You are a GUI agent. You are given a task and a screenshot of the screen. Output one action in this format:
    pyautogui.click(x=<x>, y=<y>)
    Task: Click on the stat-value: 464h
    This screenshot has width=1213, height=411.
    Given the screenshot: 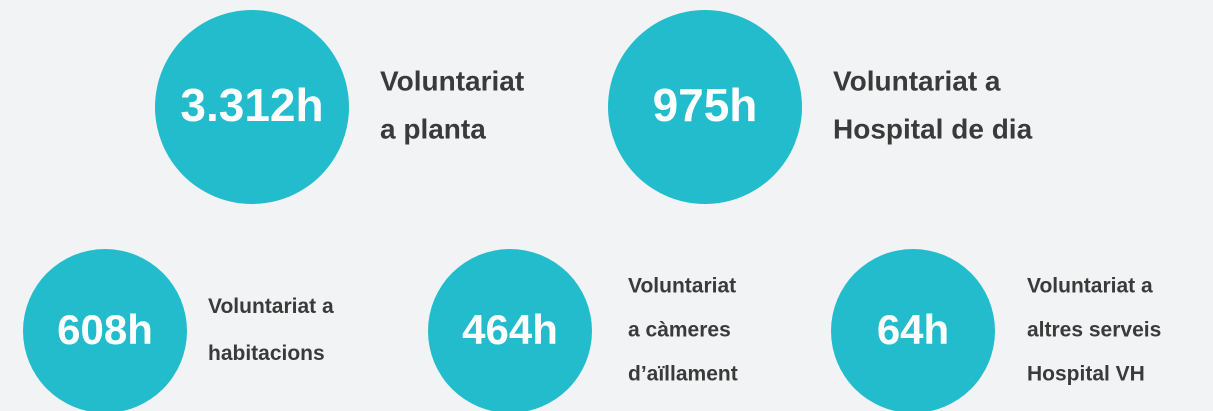 What is the action you would take?
    pyautogui.click(x=510, y=329)
    